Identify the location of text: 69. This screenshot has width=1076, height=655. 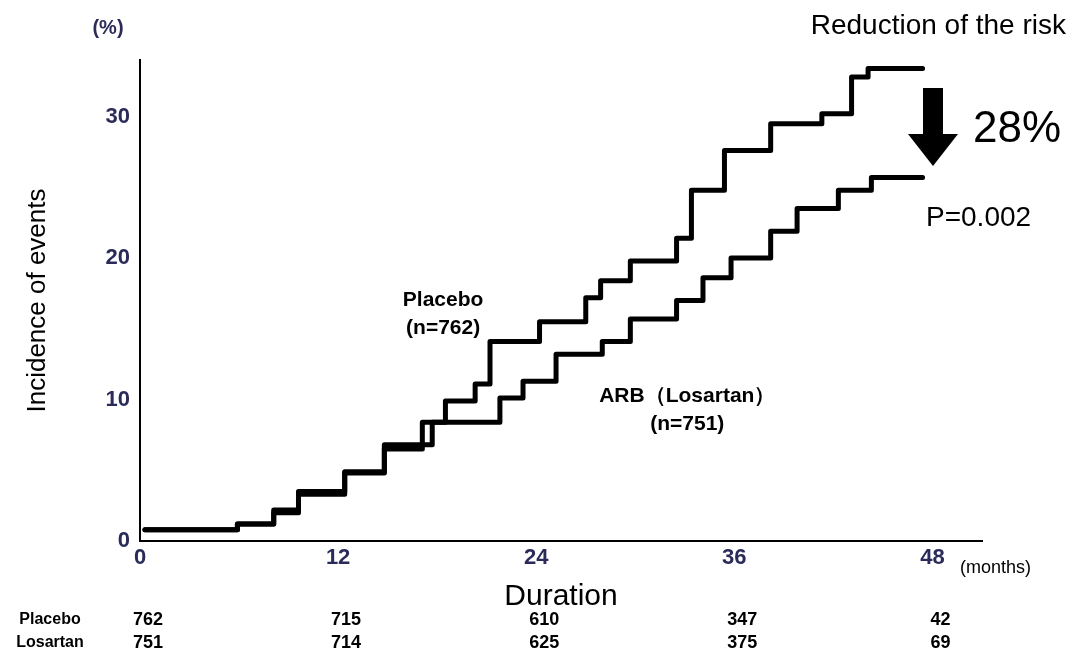
(940, 641).